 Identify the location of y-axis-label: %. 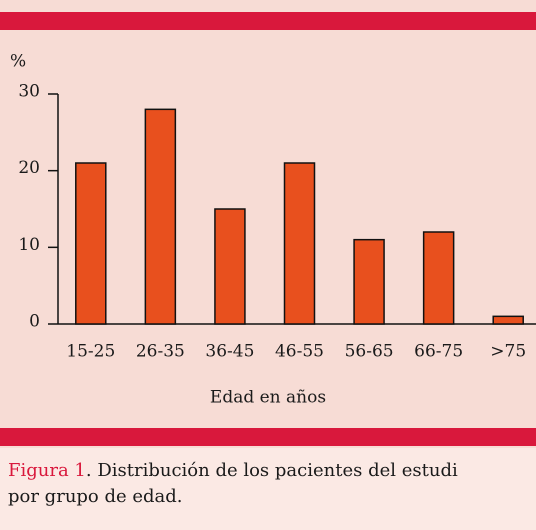
(18, 62).